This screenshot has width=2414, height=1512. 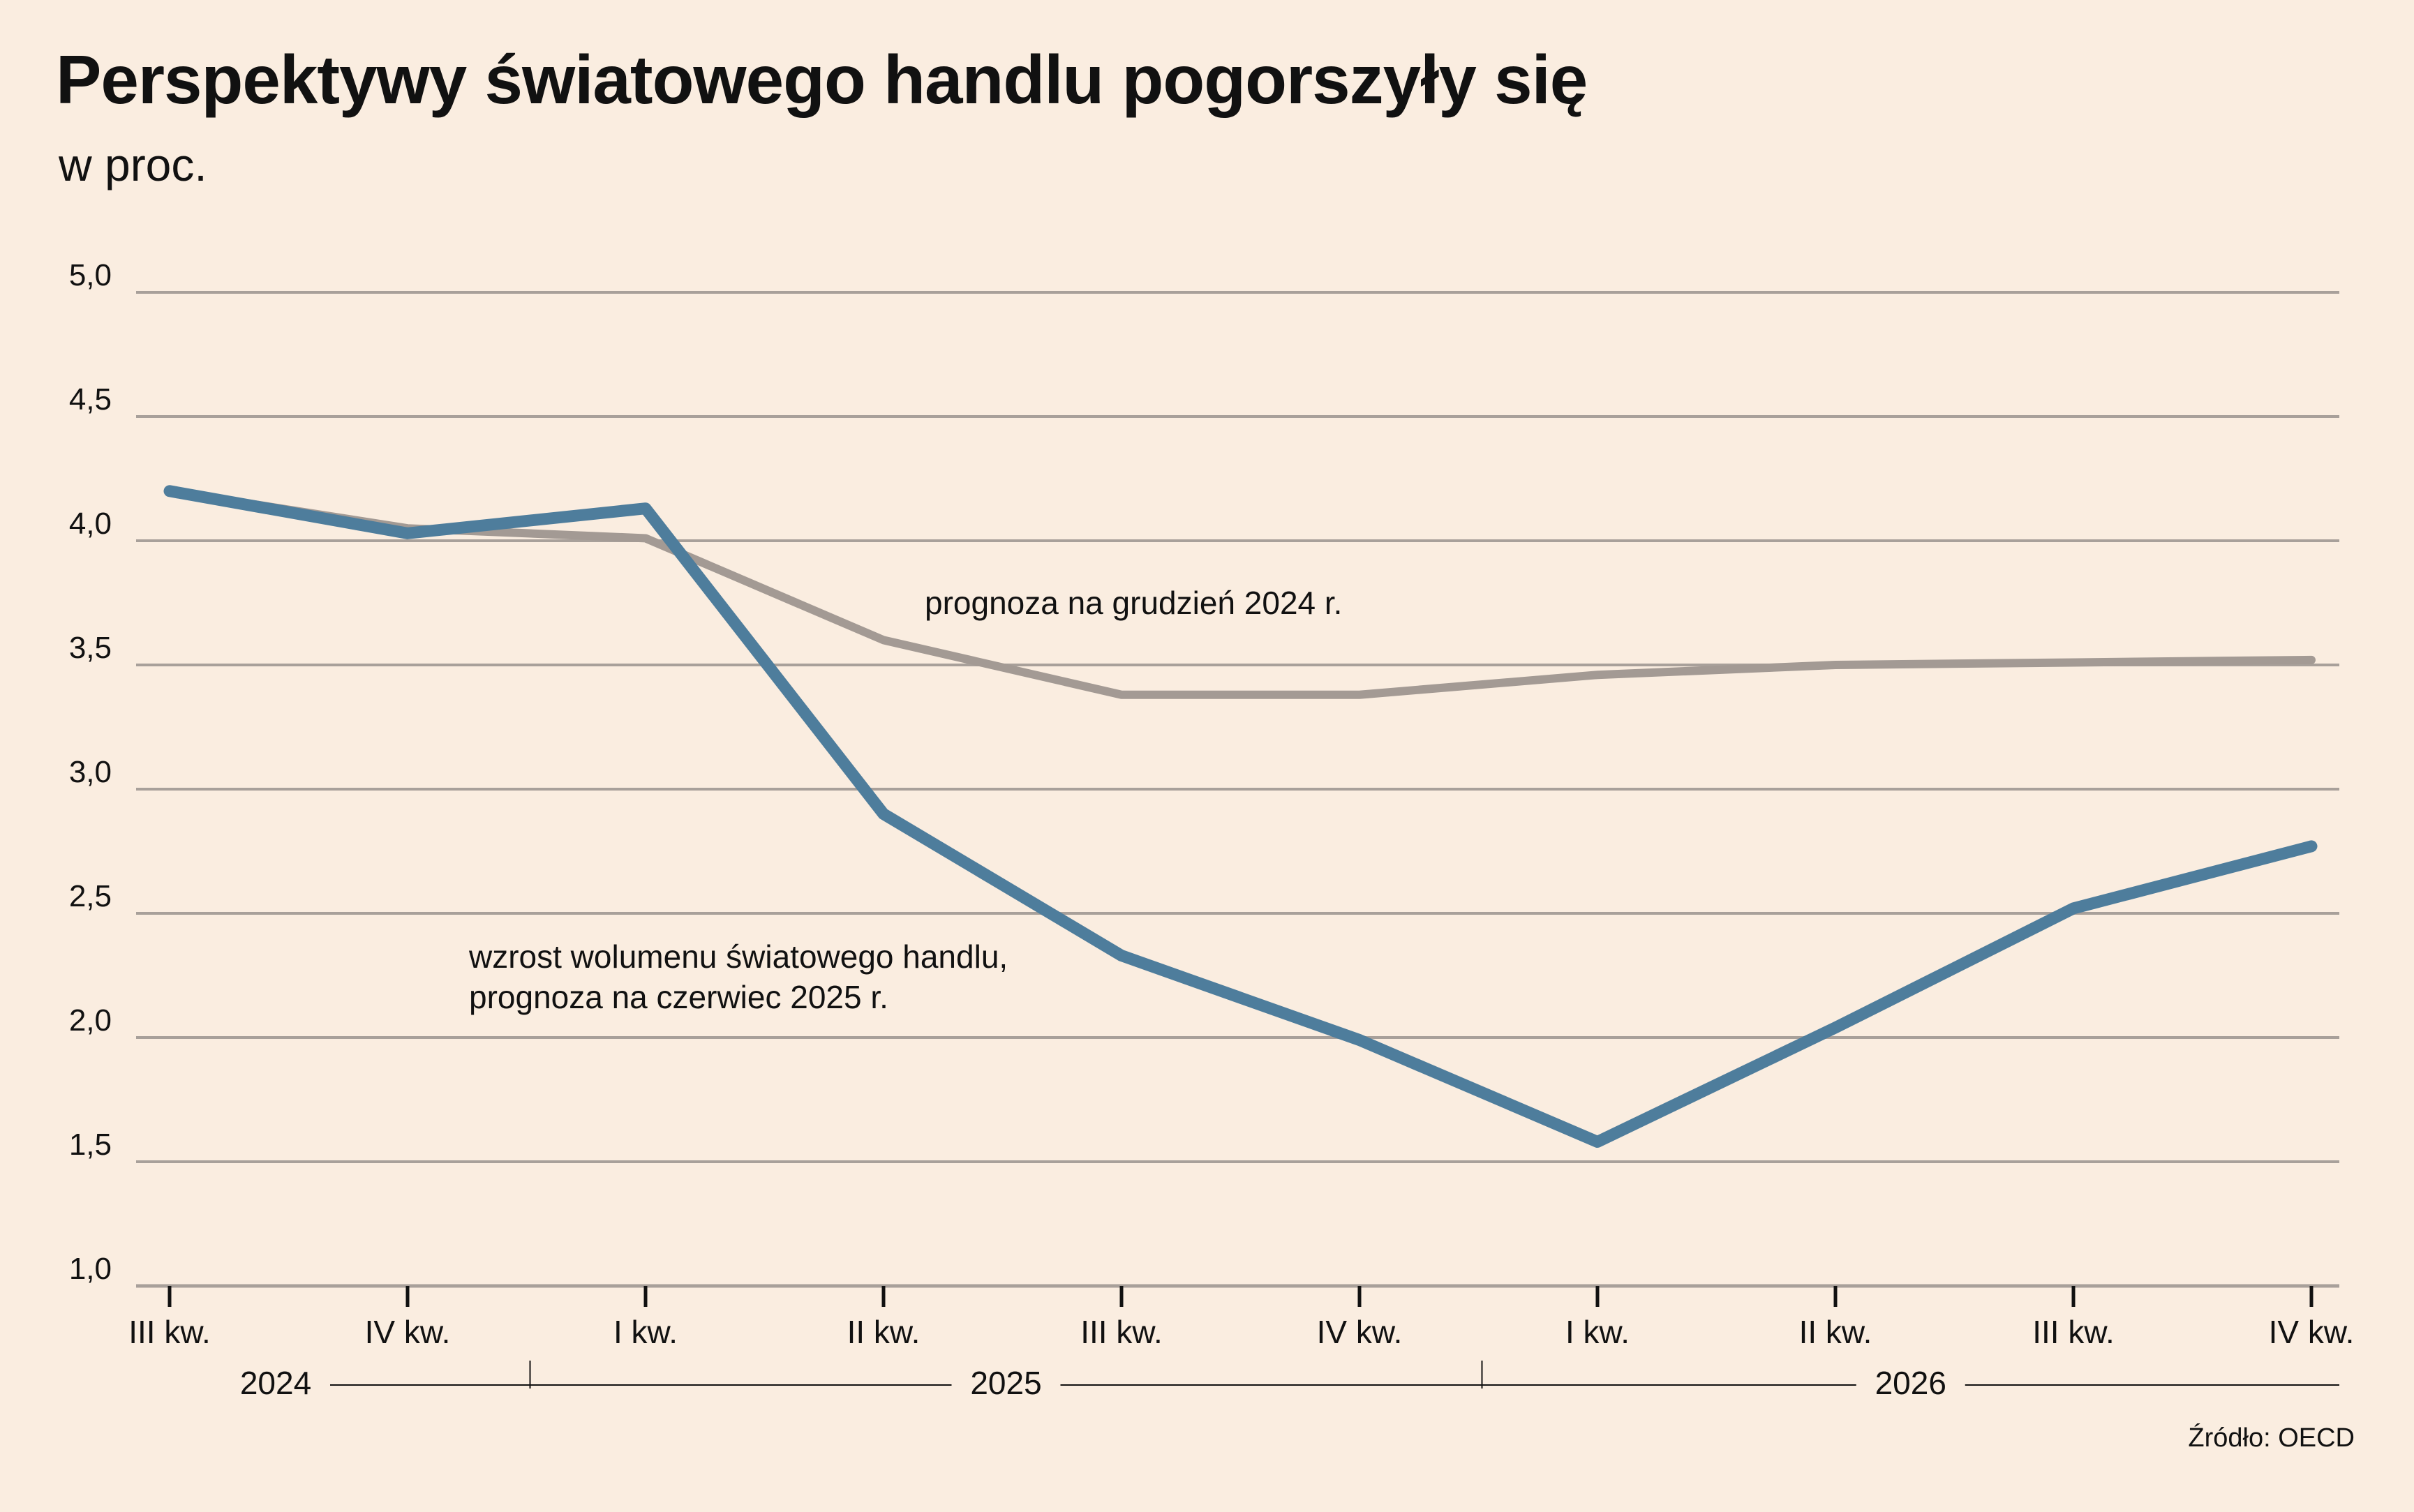 I want to click on series-line, so click(x=1240, y=592).